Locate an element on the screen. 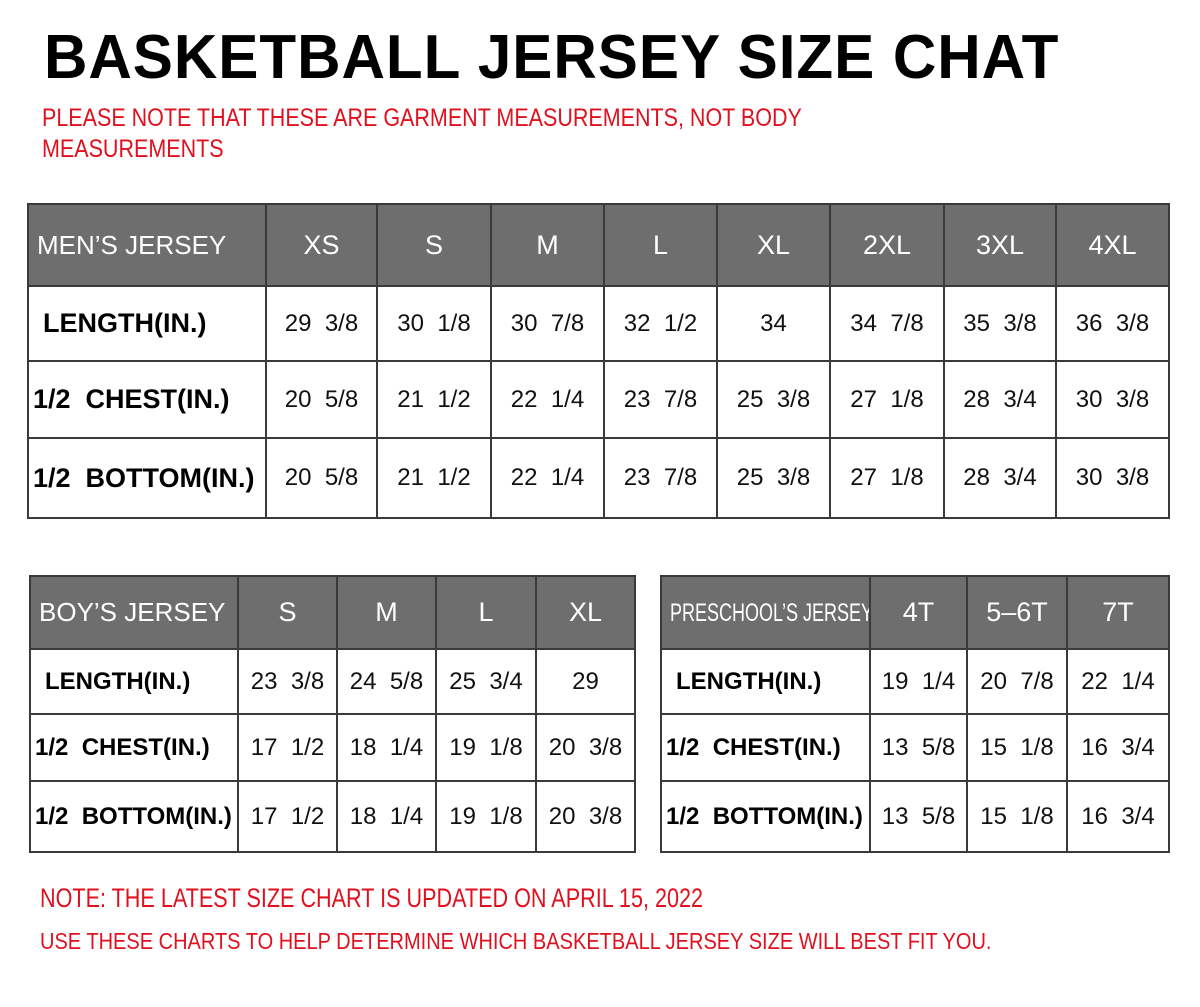  table-row: 1/2 CHEST(IN.) 17 1/2 18 1/4 19 1/8 20 3/8 is located at coordinates (332, 747).